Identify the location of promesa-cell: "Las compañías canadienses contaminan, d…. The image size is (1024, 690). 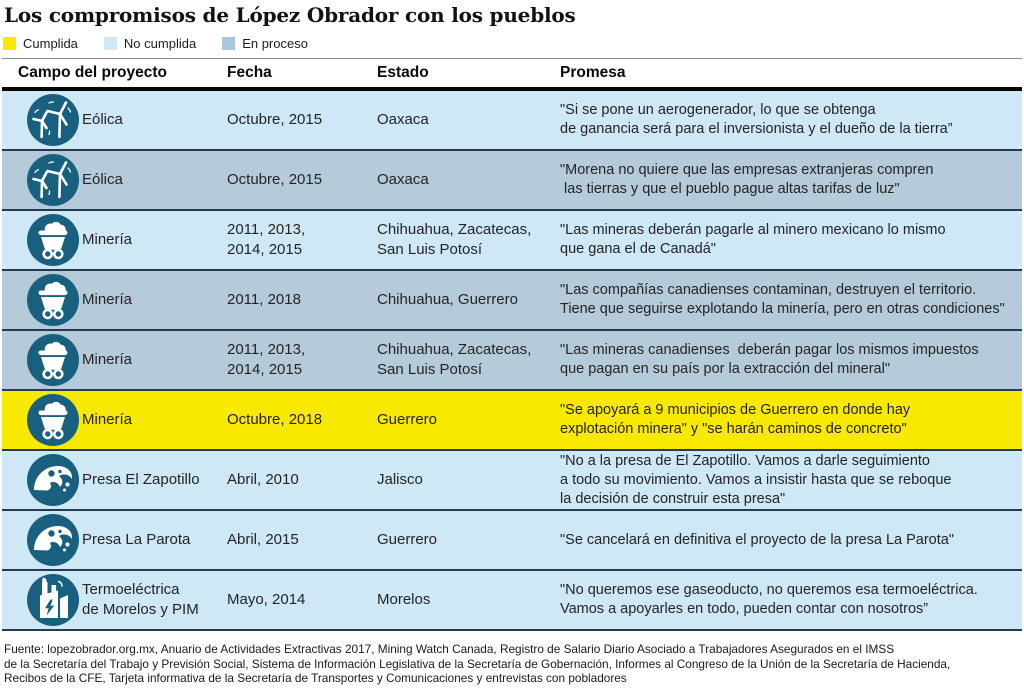
(782, 299).